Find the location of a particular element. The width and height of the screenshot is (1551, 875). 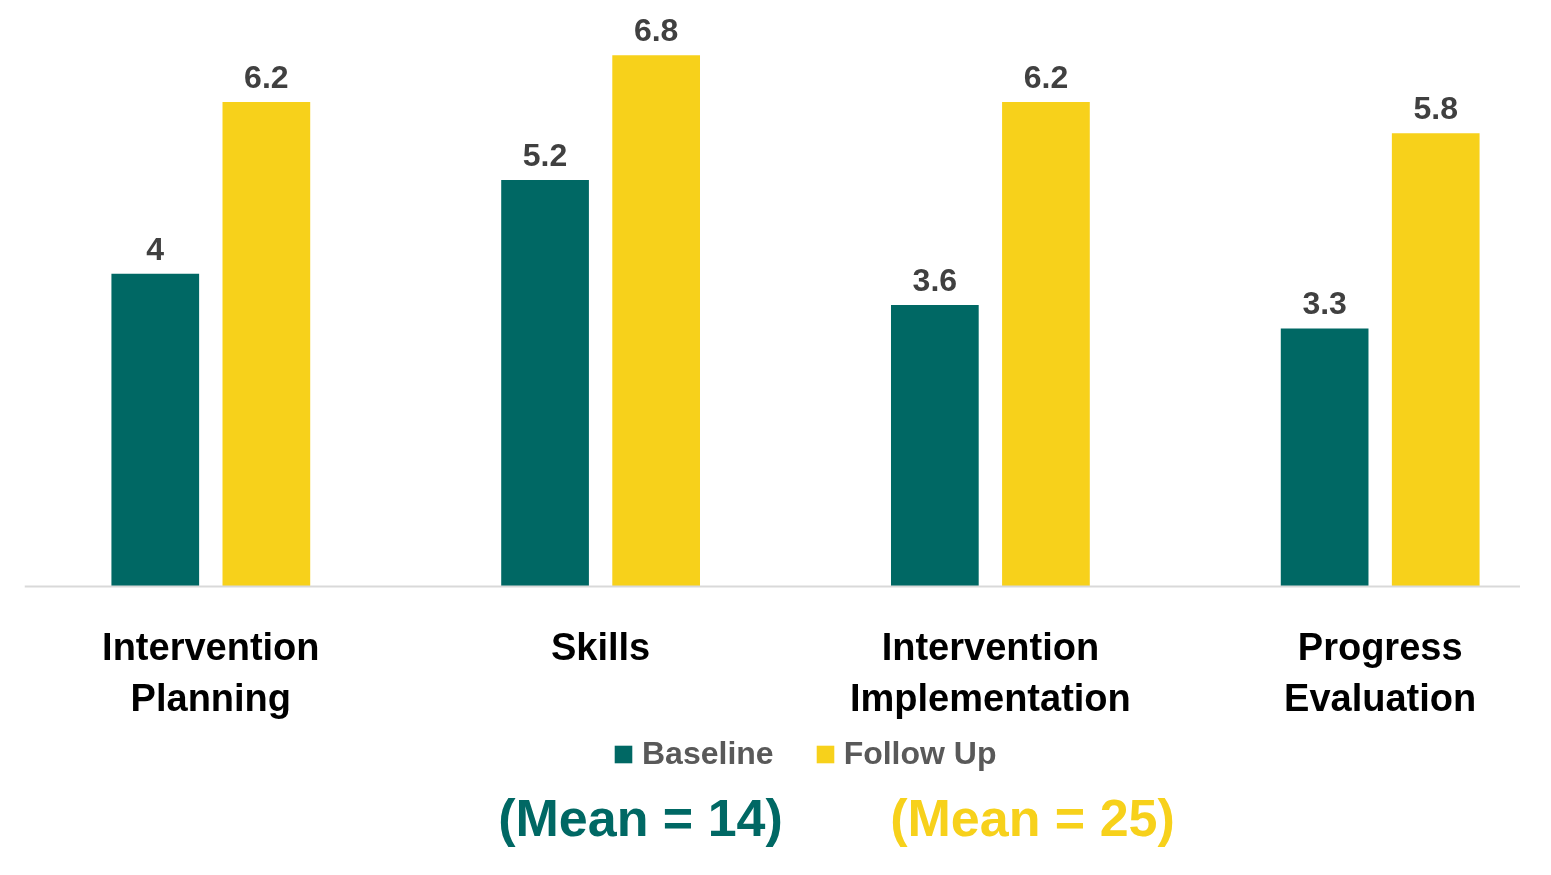

x-tick-label: Progress Evaluation is located at coordinates (1380, 672).